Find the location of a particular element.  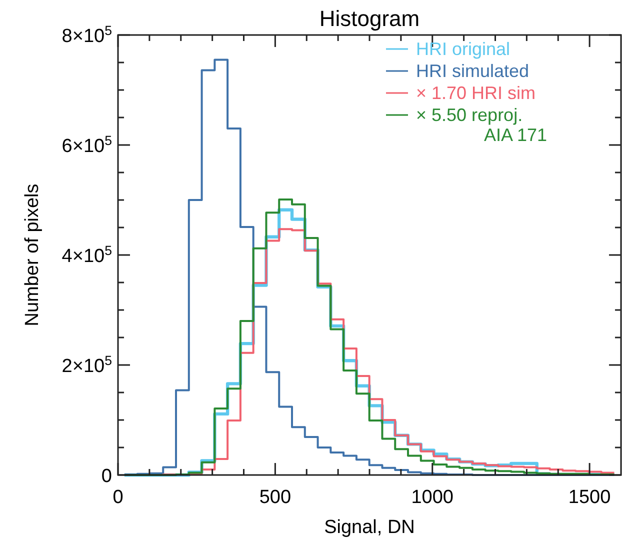

legend-label: HRI simulated is located at coordinates (473, 71).